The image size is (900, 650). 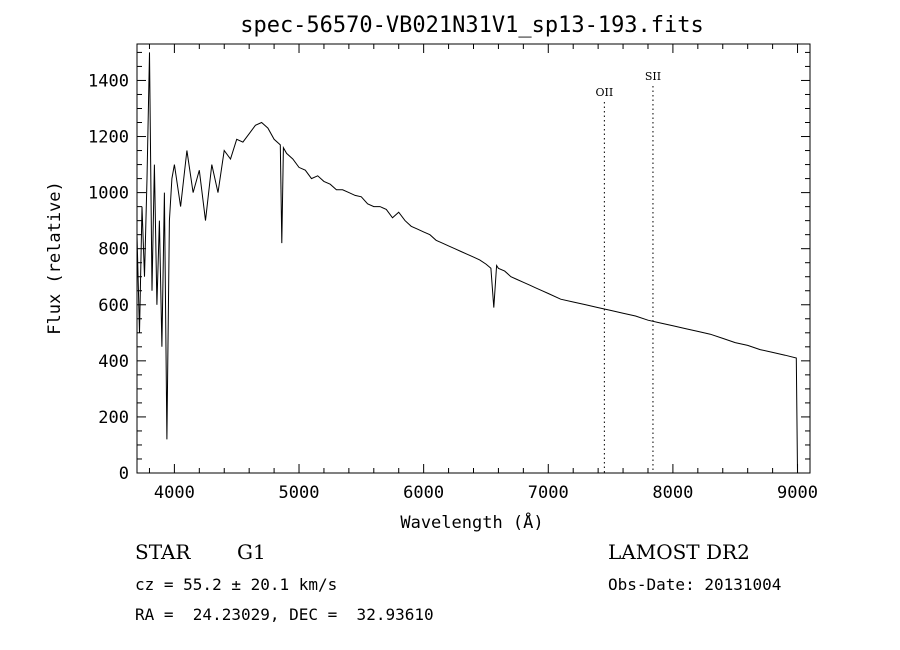 What do you see at coordinates (628, 271) in the screenshot?
I see `emission-line-markers: OII SII` at bounding box center [628, 271].